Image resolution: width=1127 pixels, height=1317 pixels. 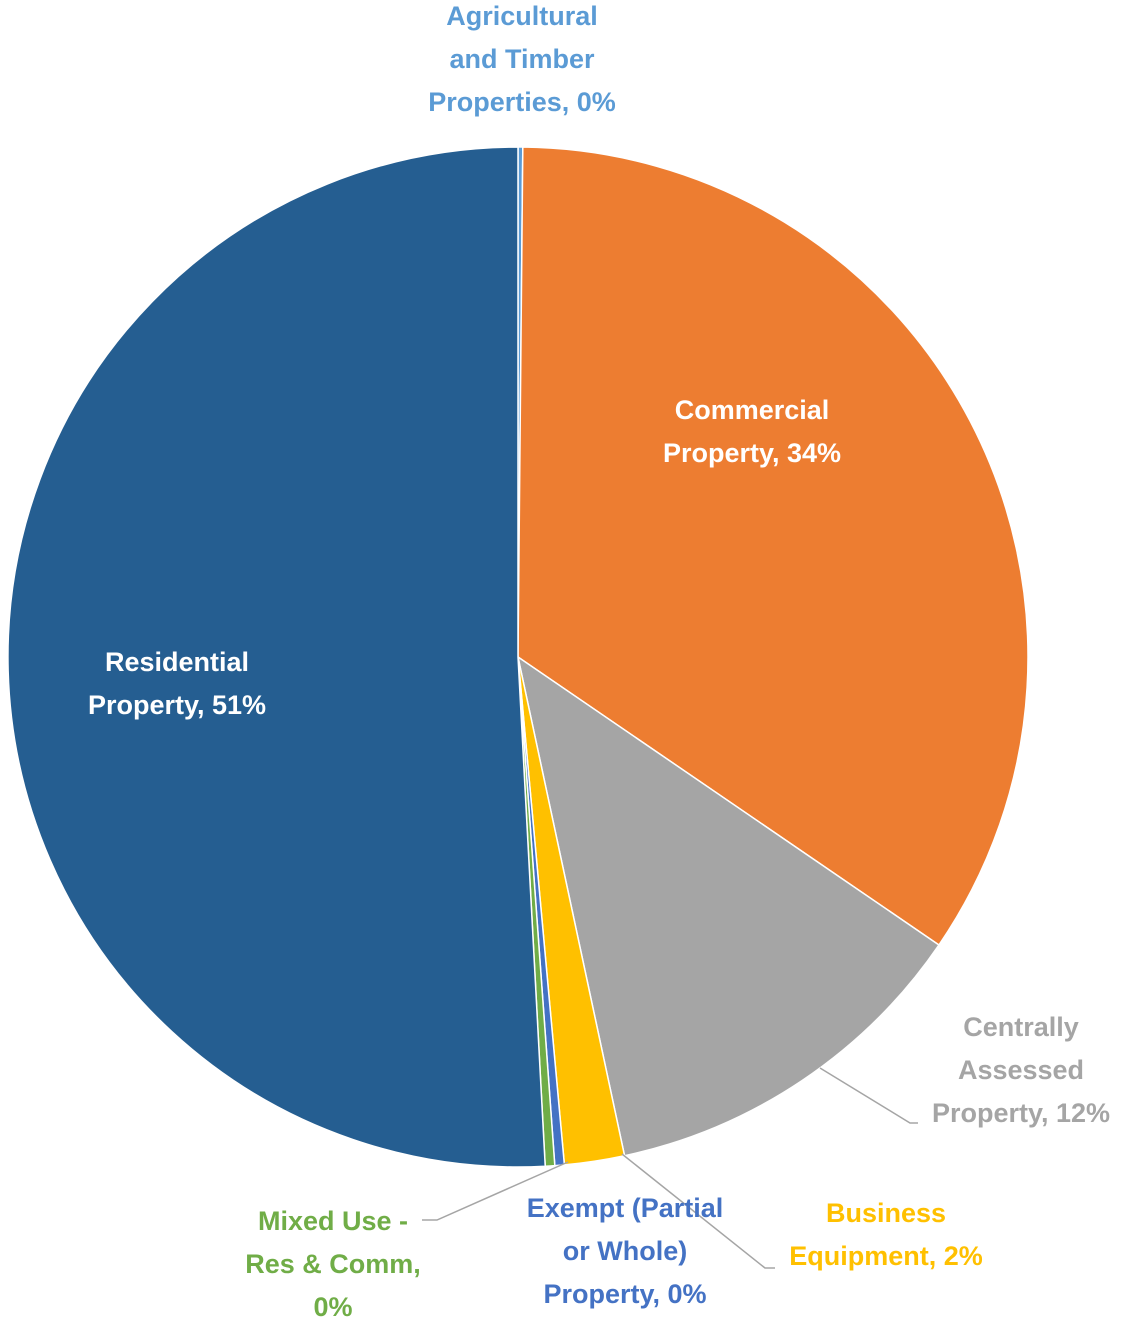 I want to click on slice-label-line: or Whole), so click(x=625, y=1251).